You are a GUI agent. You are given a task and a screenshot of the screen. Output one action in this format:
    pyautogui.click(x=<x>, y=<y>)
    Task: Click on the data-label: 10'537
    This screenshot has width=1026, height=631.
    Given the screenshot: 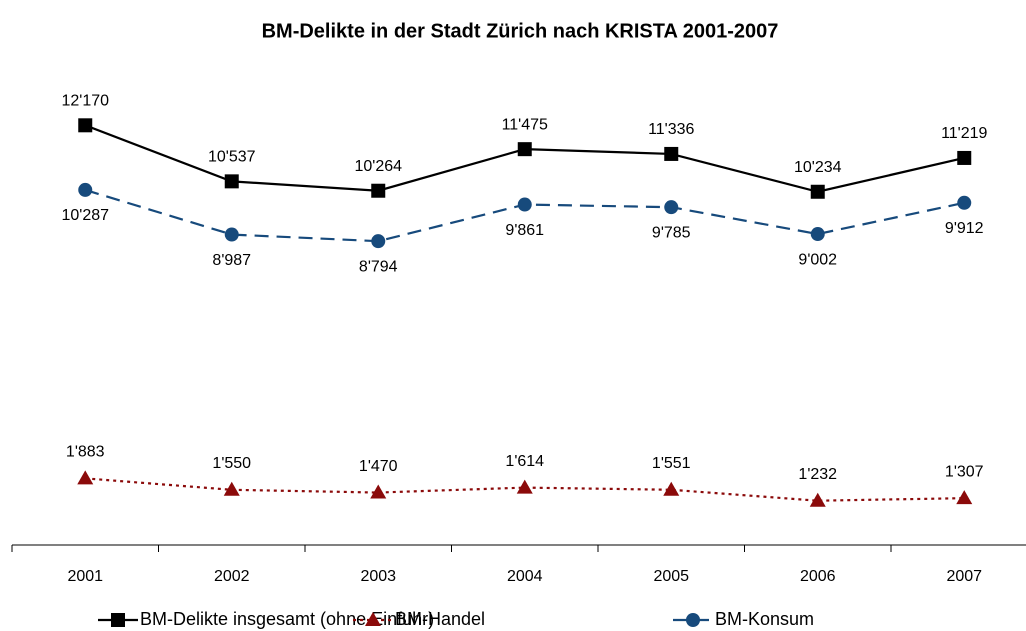 What is the action you would take?
    pyautogui.click(x=232, y=157)
    